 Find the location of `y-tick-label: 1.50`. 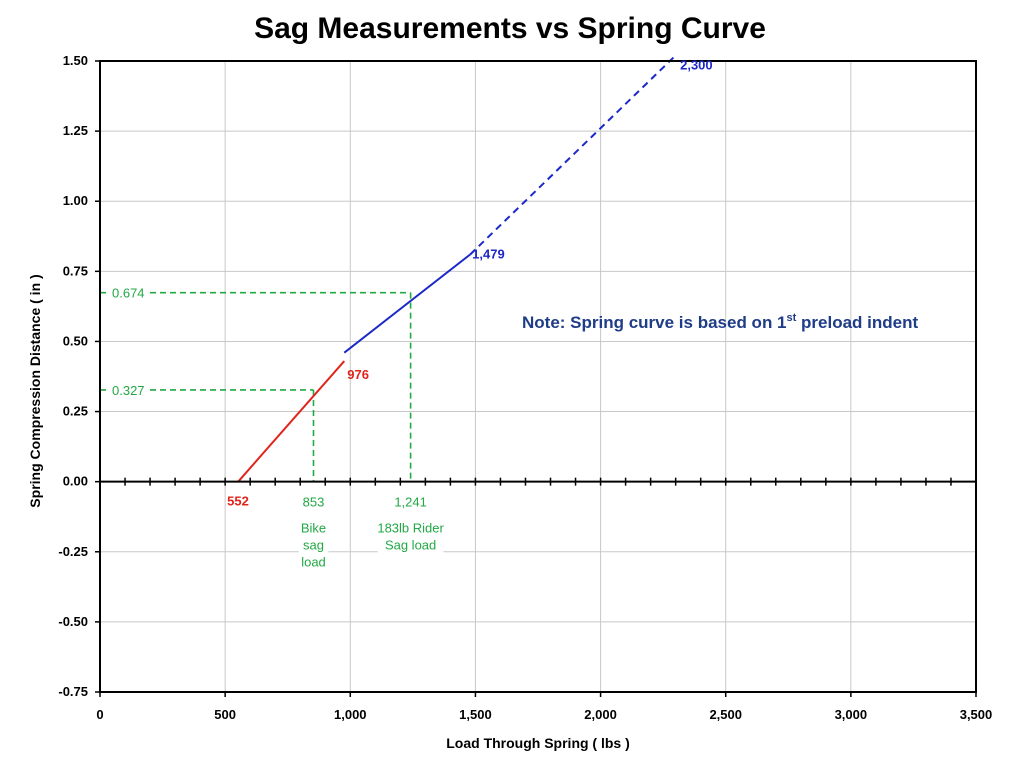

y-tick-label: 1.50 is located at coordinates (75, 60).